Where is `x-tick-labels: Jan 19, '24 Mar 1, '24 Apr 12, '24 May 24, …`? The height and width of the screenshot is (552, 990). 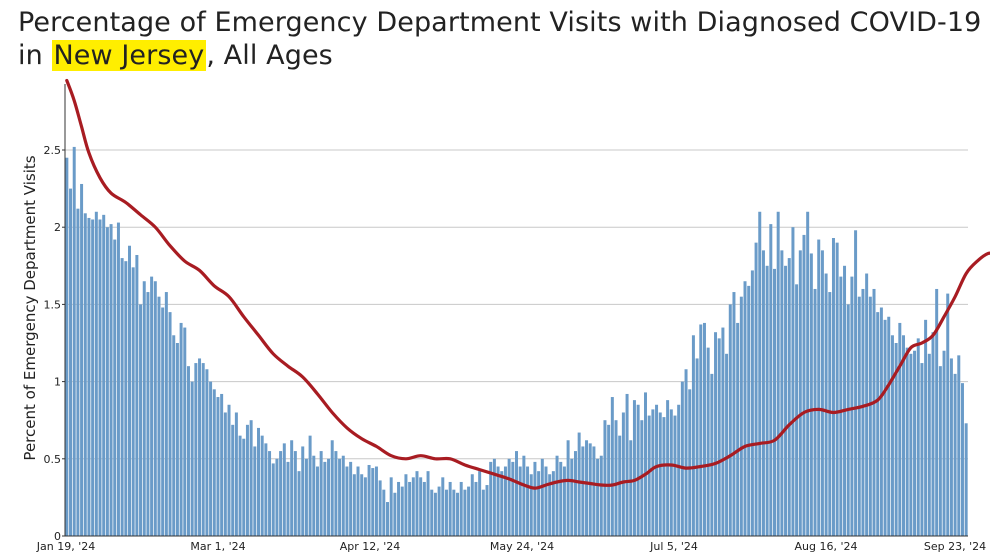 x-tick-labels: Jan 19, '24 Mar 1, '24 Apr 12, '24 May 24, … is located at coordinates (511, 546).